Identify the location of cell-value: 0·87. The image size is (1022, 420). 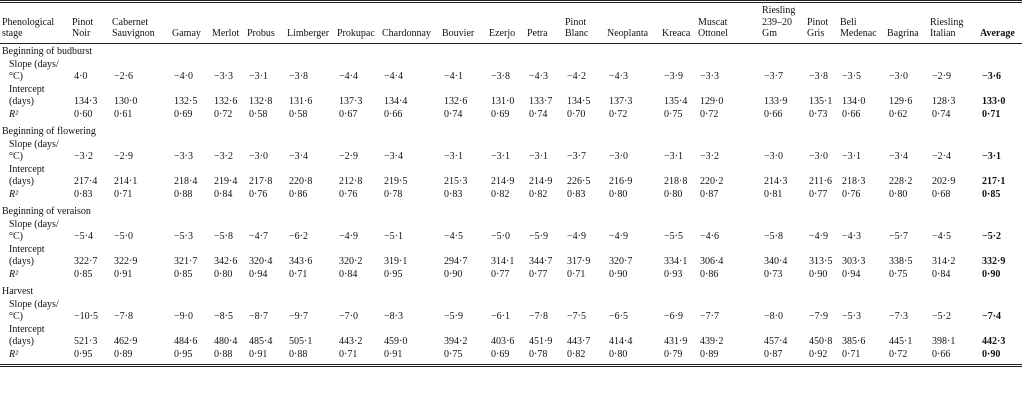
(709, 194).